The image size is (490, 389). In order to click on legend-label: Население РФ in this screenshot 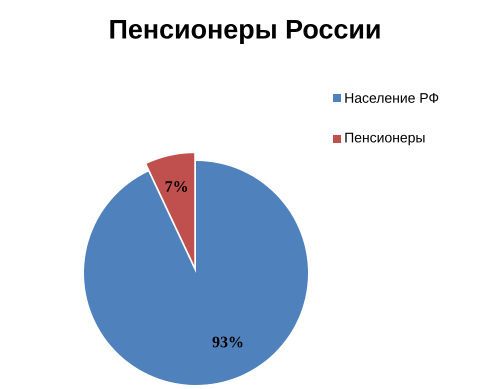, I will do `click(391, 98)`.